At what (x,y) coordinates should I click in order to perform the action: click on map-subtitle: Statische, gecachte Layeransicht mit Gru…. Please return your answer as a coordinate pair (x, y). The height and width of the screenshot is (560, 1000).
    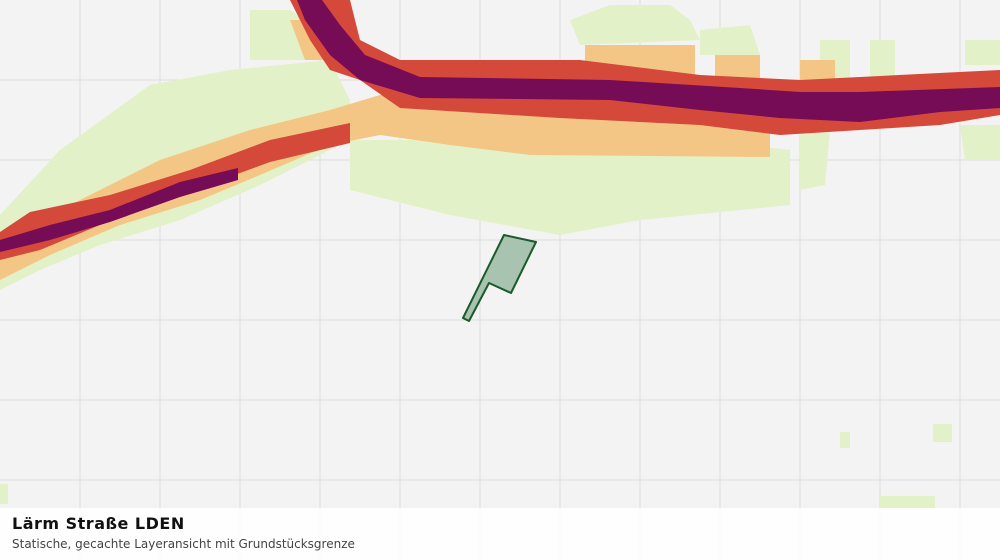
    Looking at the image, I should click on (183, 544).